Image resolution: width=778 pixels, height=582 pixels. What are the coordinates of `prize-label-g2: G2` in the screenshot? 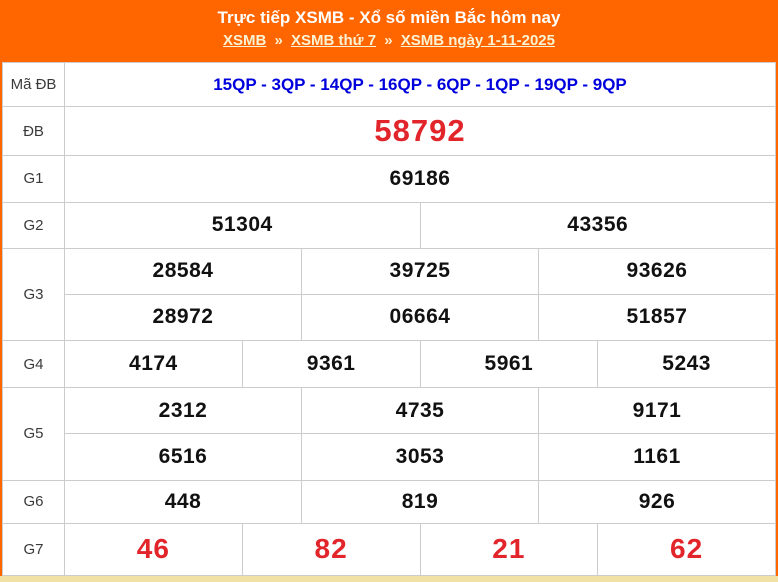 It's located at (33, 225).